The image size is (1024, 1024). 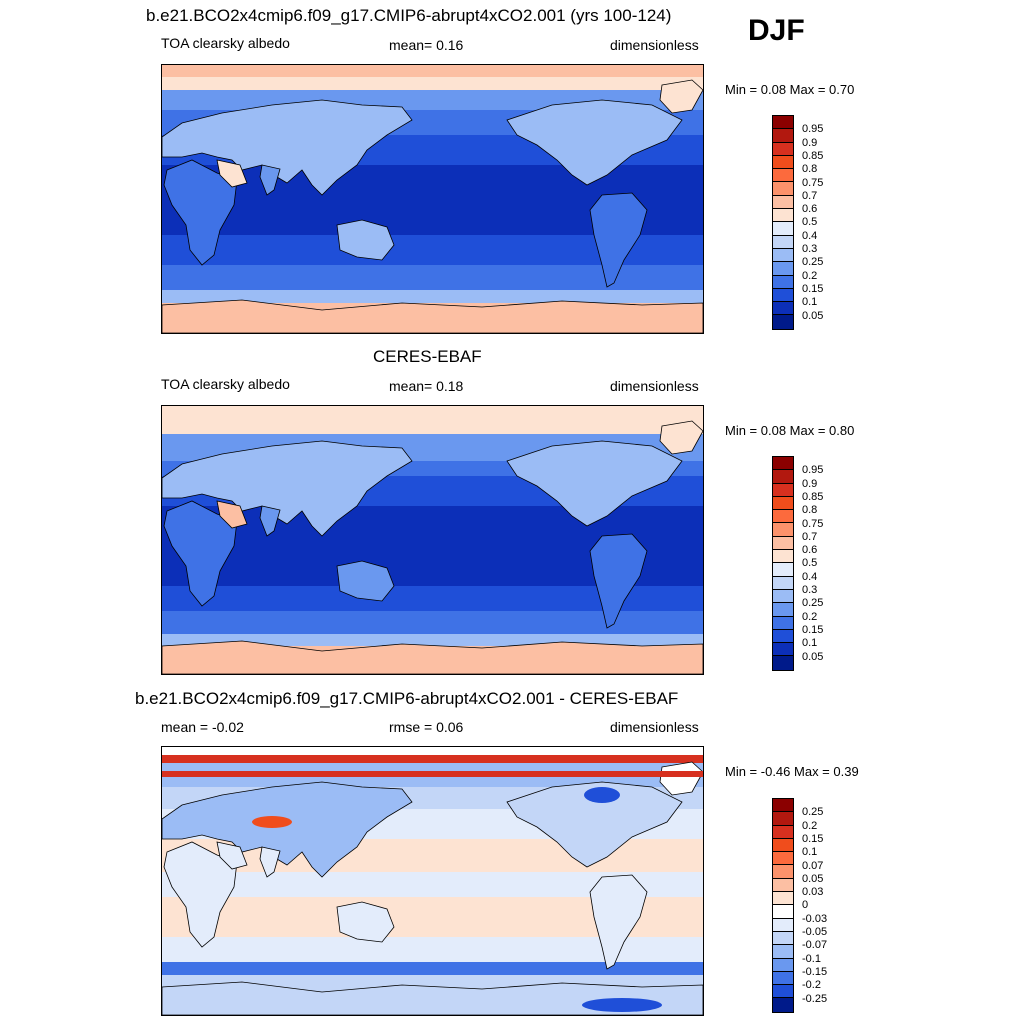 What do you see at coordinates (200, 553) in the screenshot?
I see `continent-africa` at bounding box center [200, 553].